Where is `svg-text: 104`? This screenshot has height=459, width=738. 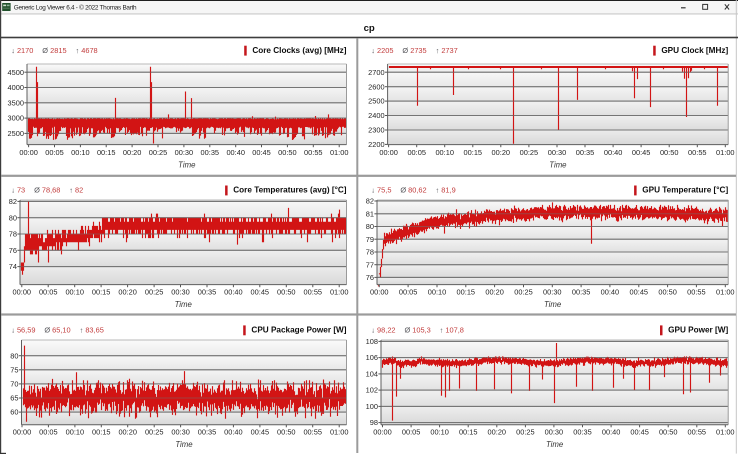
svg-text: 104 is located at coordinates (372, 374).